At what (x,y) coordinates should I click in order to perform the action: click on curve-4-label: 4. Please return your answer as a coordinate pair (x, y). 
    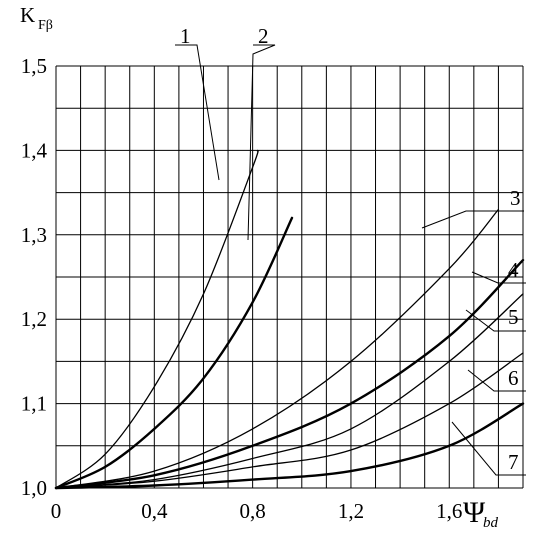
    Looking at the image, I should click on (513, 270).